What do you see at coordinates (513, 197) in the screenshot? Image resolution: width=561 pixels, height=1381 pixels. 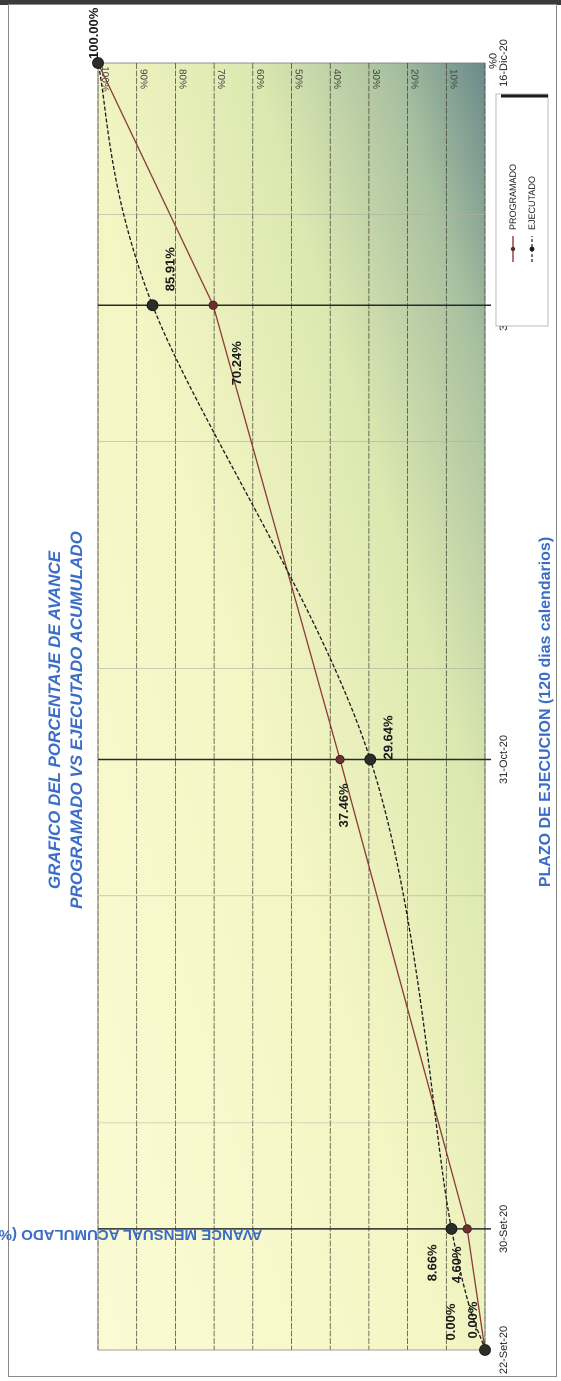 I see `legend-programado-label: PROGRAMADO` at bounding box center [513, 197].